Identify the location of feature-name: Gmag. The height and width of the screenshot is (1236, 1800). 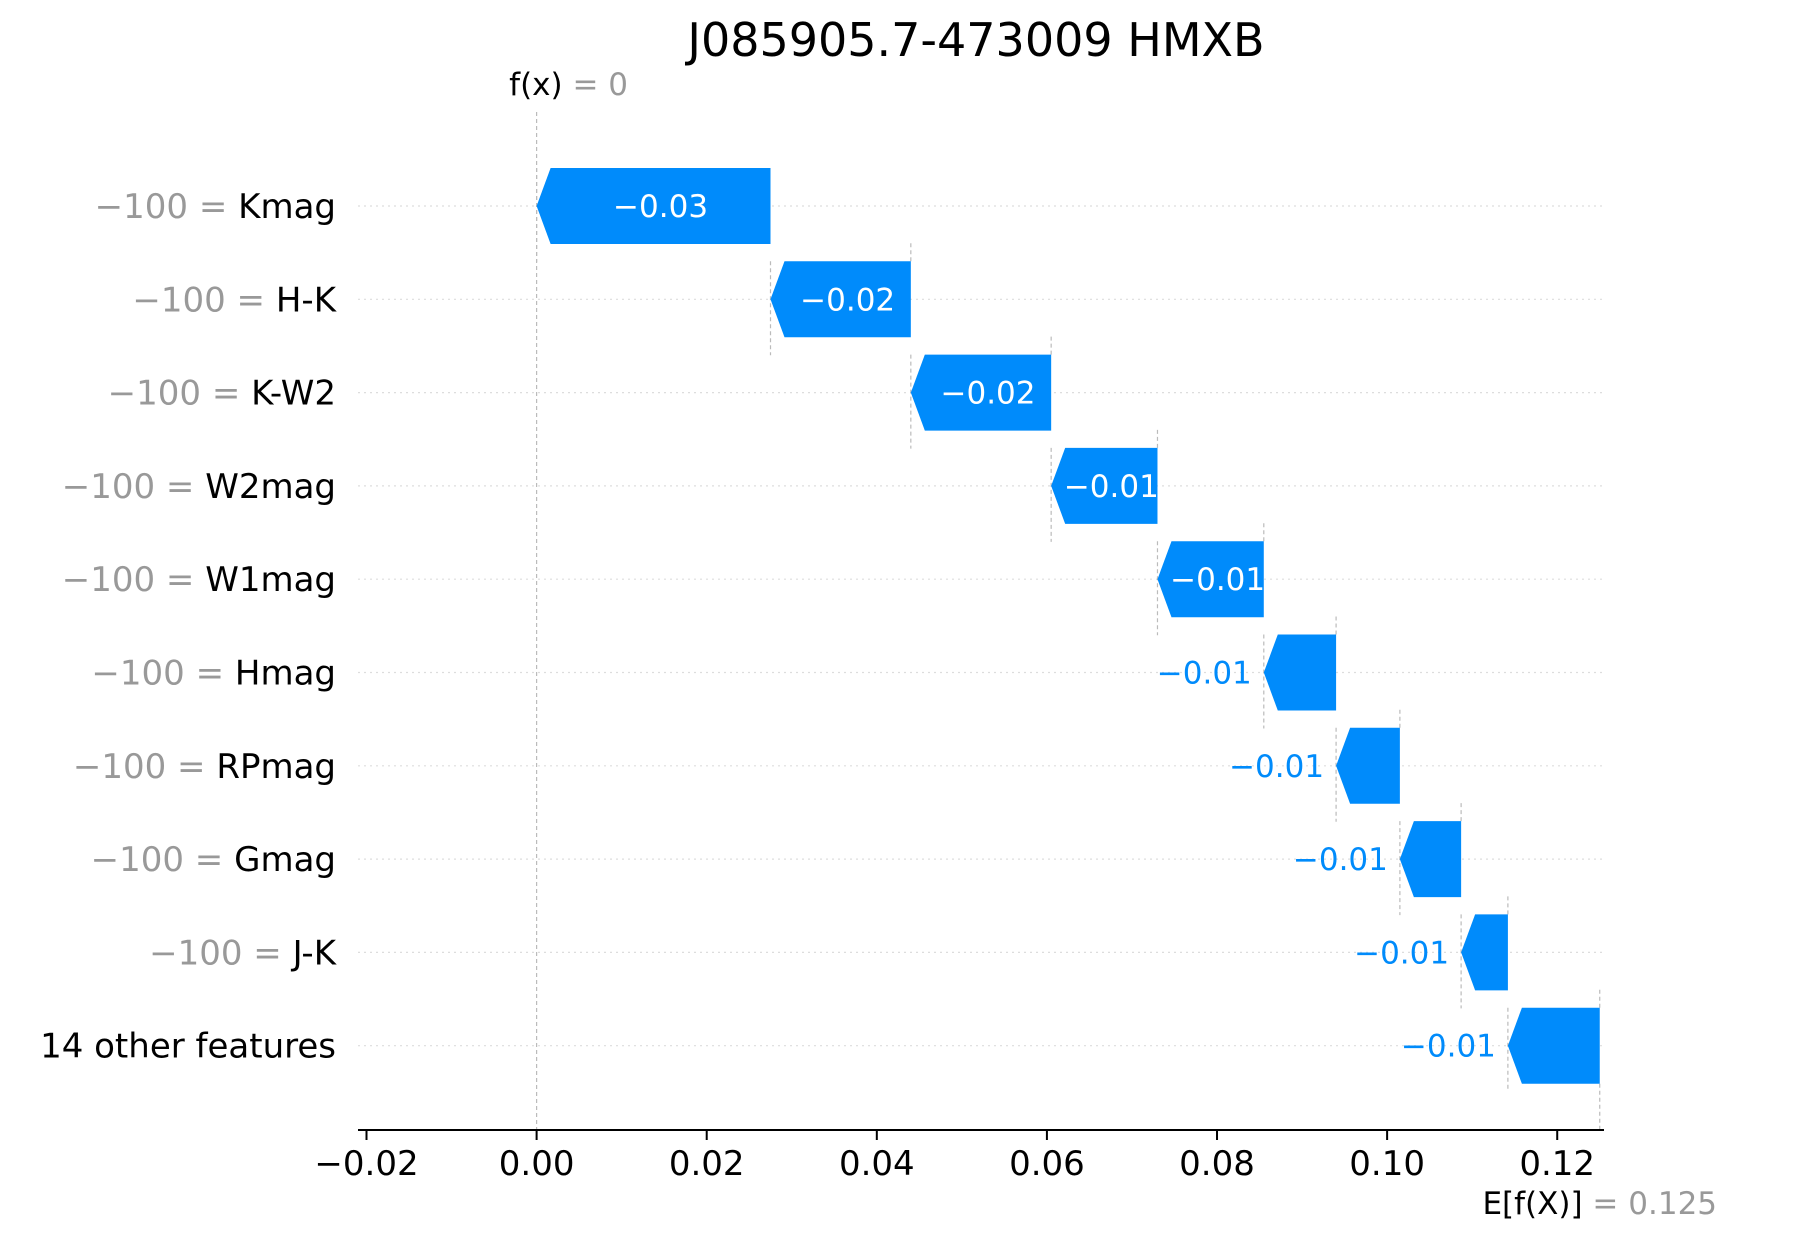
(285, 860).